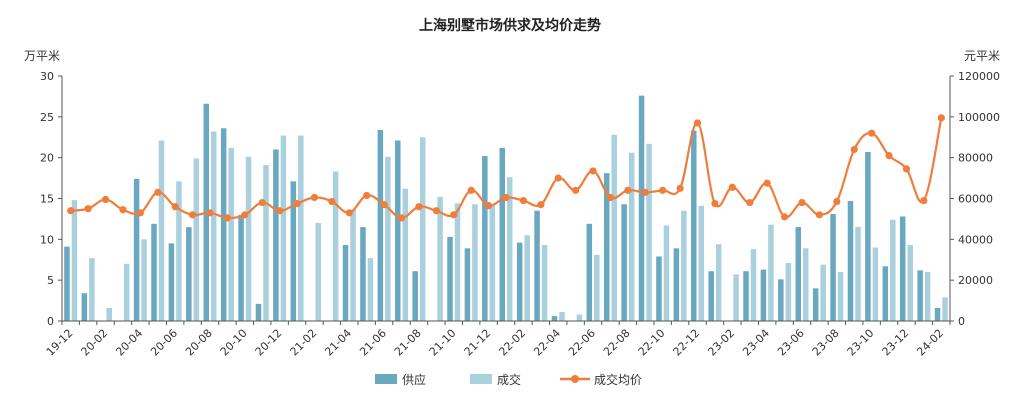  Describe the element at coordinates (414, 379) in the screenshot. I see `legend-label-supply: 供应` at that location.